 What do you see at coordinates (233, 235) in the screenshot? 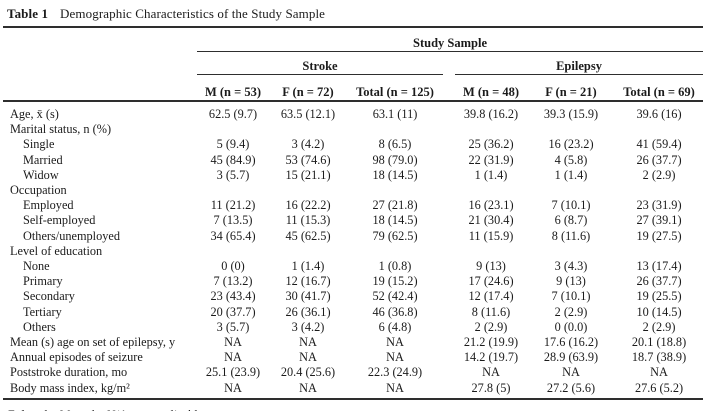
I see `cell-value: 34 (65.4)` at bounding box center [233, 235].